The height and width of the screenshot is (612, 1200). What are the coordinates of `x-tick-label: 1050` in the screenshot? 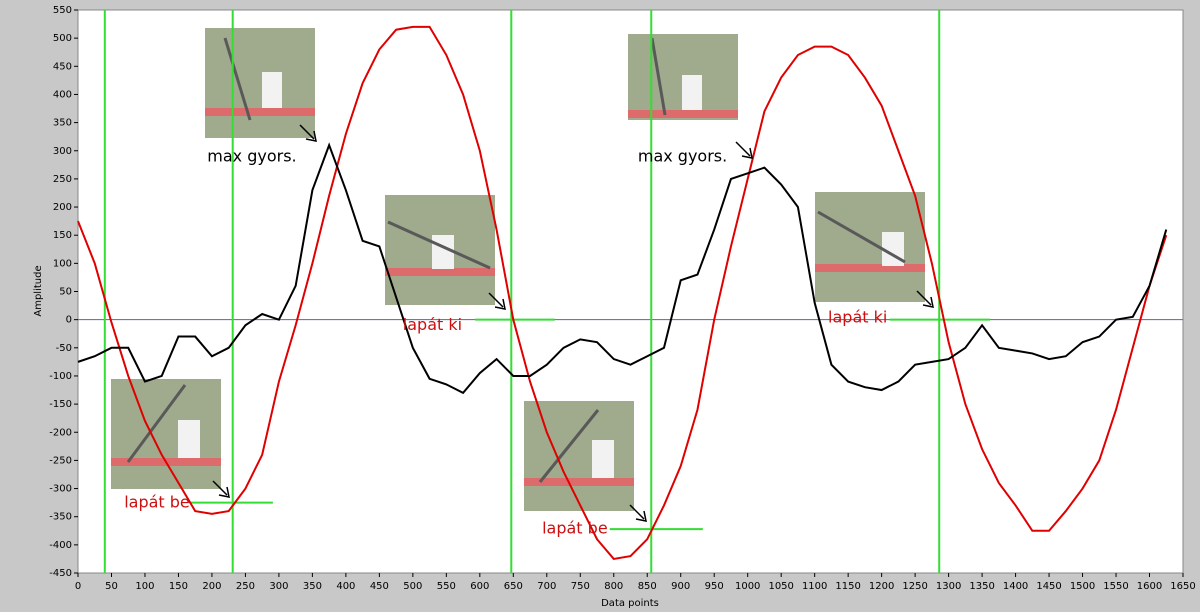 It's located at (780, 586).